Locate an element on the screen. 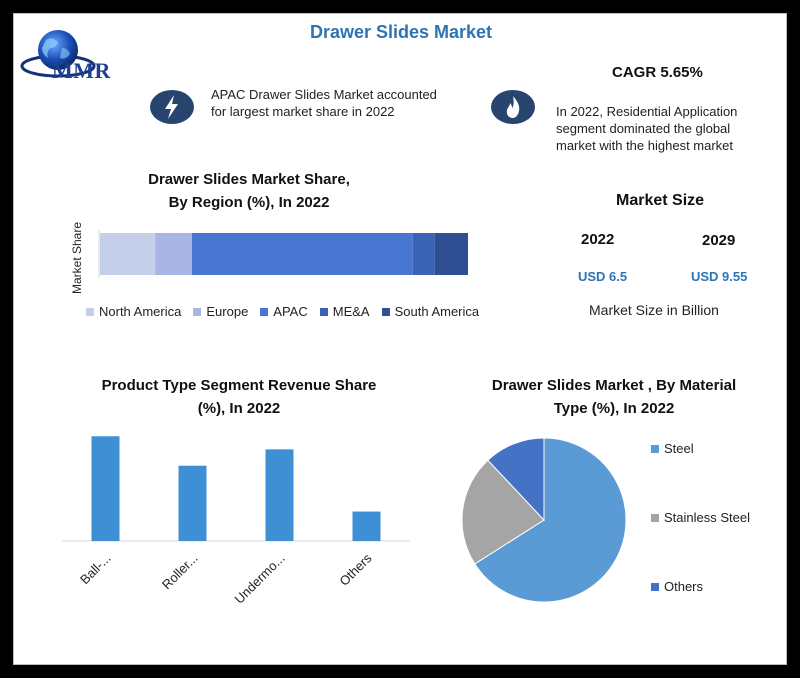 This screenshot has width=800, height=678. note-right-badge is located at coordinates (513, 107).